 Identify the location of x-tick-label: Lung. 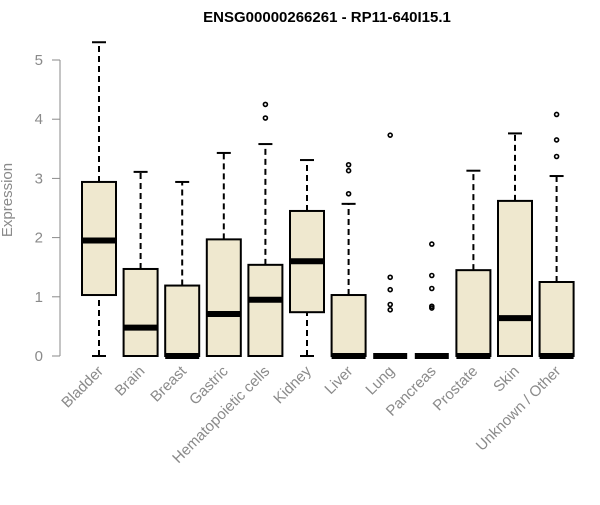
(380, 381).